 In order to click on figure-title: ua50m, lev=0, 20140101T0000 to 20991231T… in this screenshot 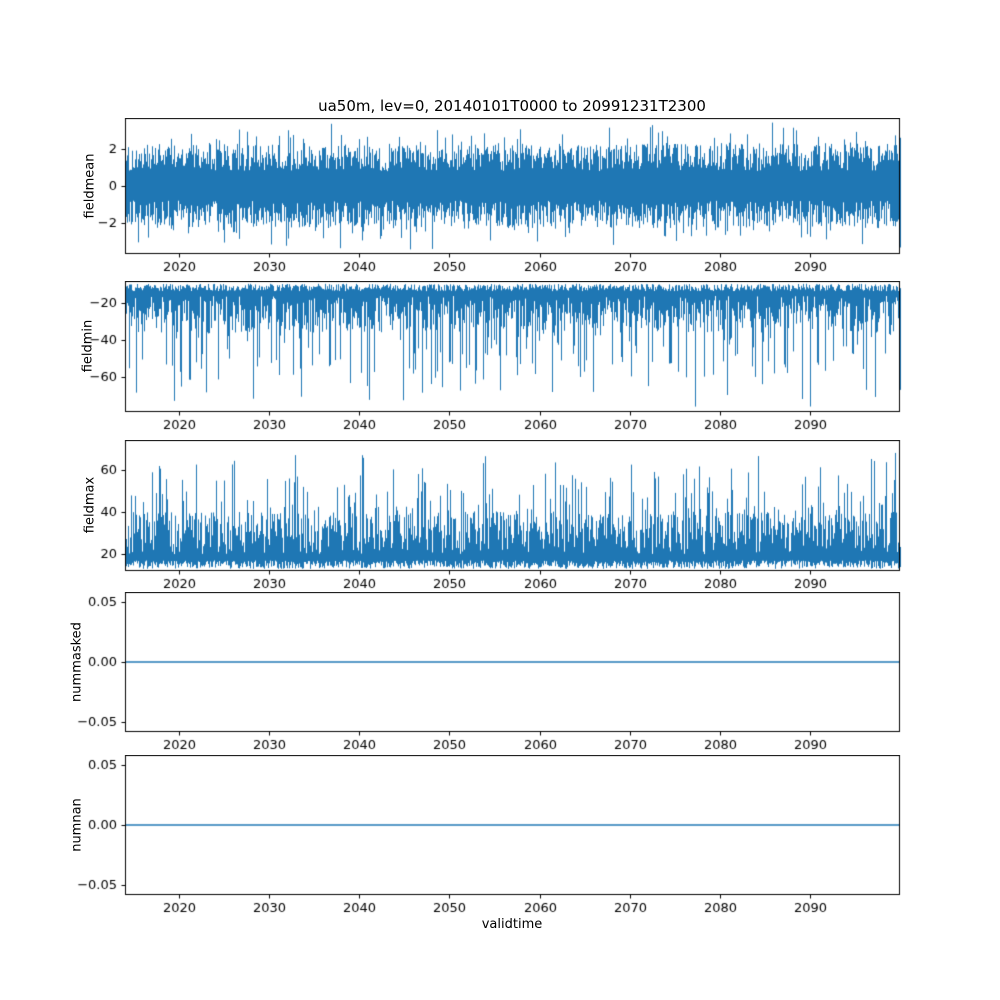, I will do `click(512, 106)`.